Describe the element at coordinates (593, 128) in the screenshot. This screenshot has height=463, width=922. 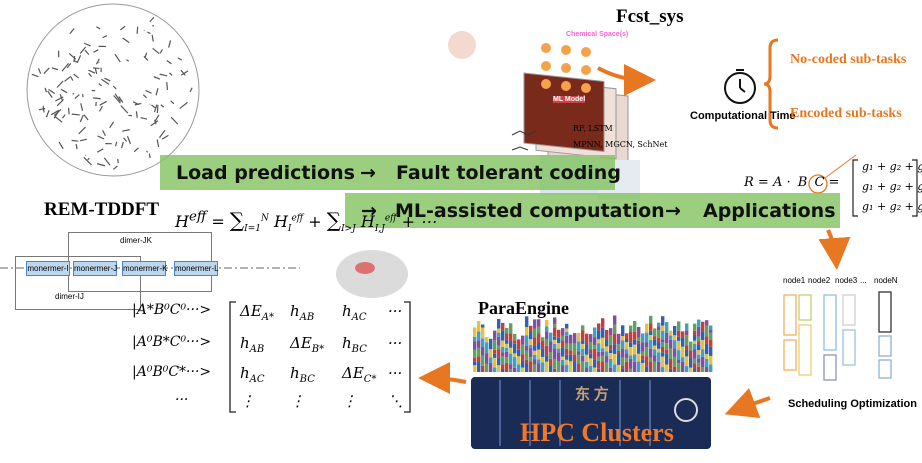
I see `model-names: RF, LSTM` at that location.